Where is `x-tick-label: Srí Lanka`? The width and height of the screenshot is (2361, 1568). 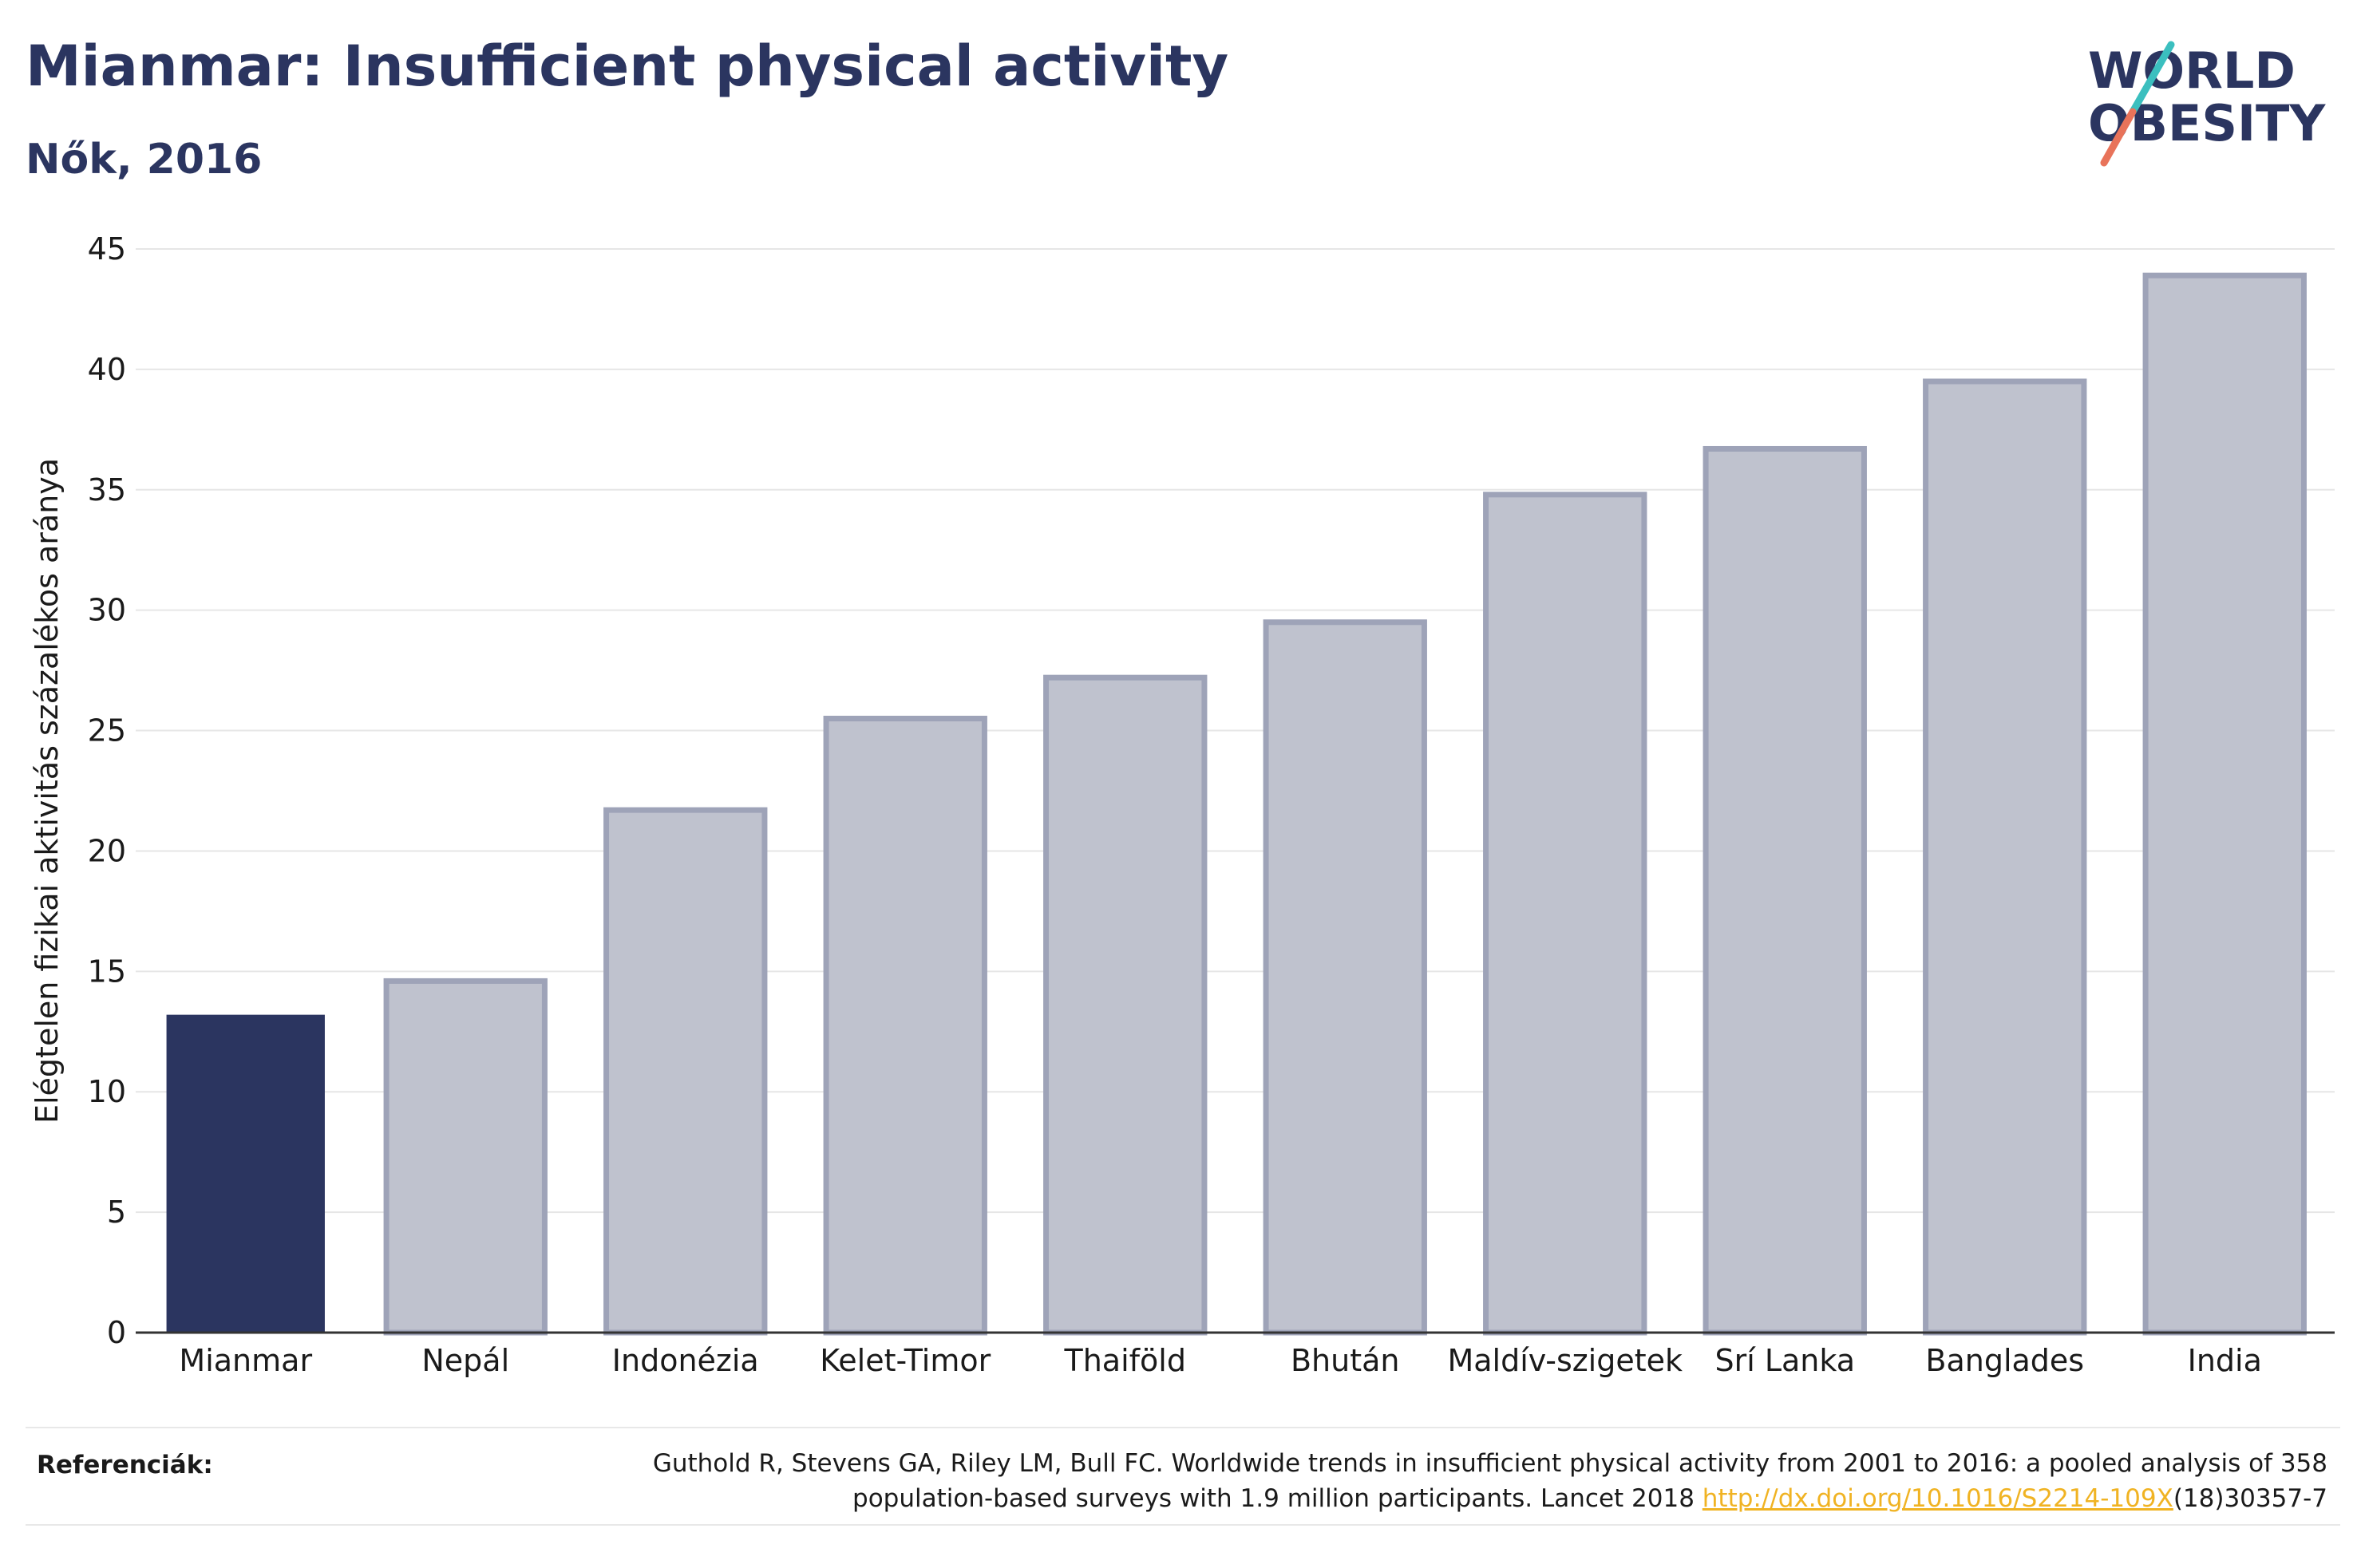 x-tick-label: Srí Lanka is located at coordinates (1784, 1360).